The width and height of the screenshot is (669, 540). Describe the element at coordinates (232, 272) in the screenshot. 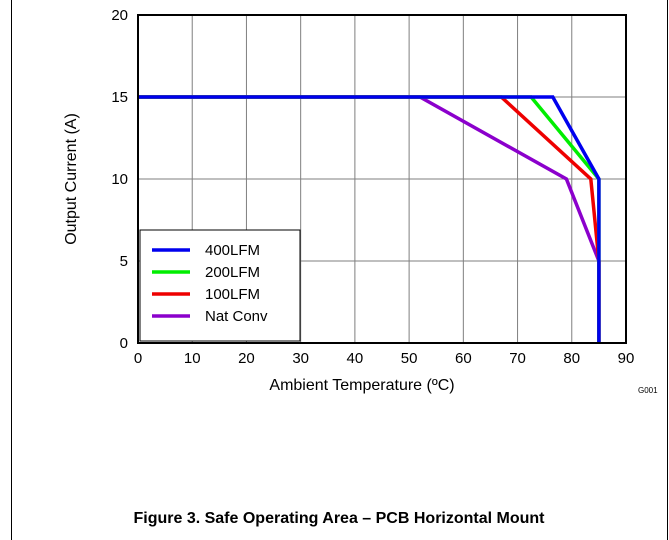

I see `legend-label: 200LFM` at that location.